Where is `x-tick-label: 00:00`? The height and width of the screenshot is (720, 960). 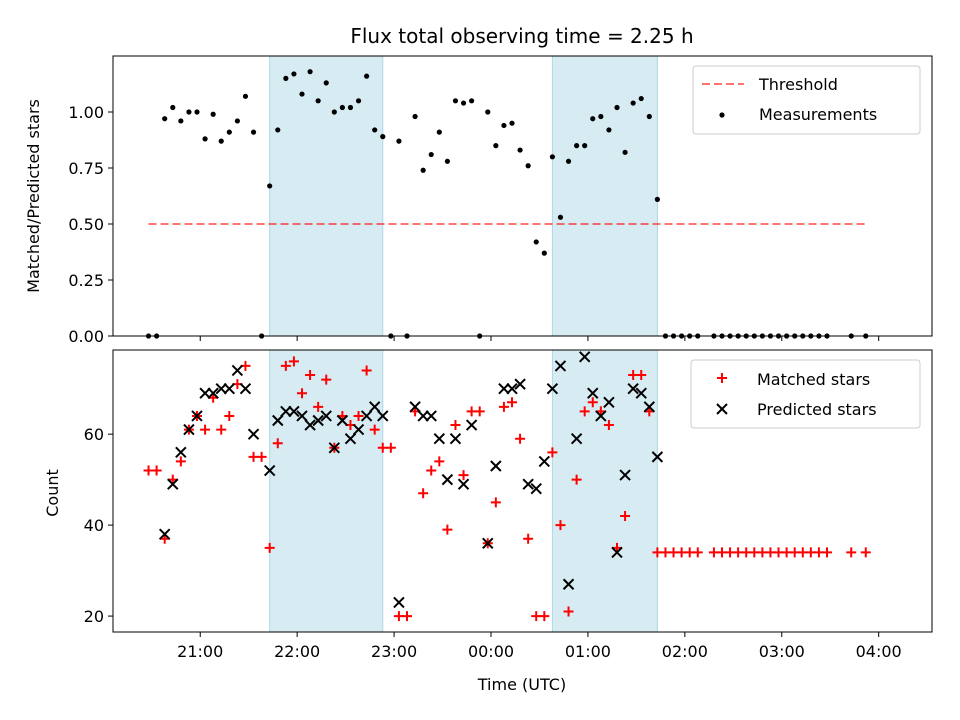 x-tick-label: 00:00 is located at coordinates (491, 651).